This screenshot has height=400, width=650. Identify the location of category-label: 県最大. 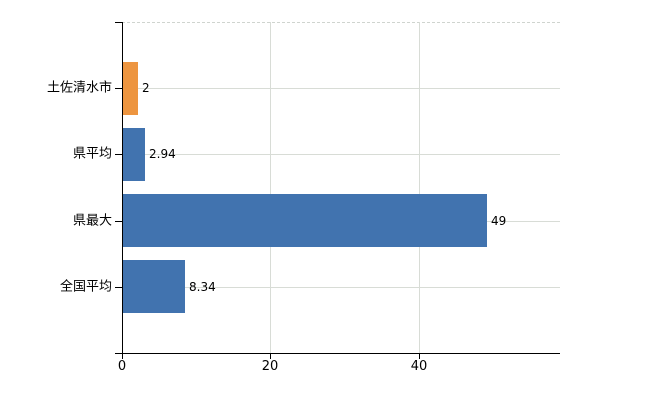
(92, 221).